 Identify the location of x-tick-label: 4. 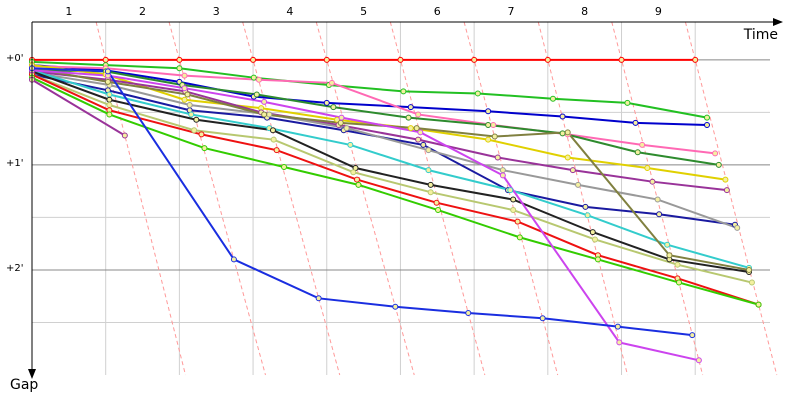
(289, 11).